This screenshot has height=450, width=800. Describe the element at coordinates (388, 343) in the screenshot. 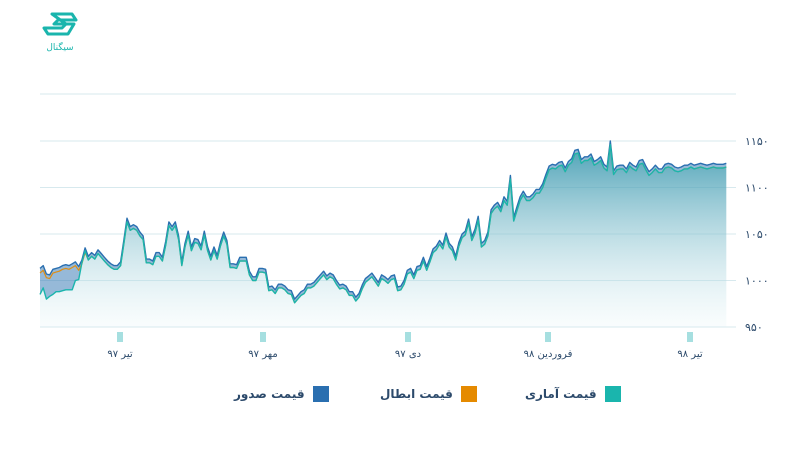

I see `x-axis: تیر ۹۷ مهر ۹۷ دی ۹۷ فروردین ۹۸ تیر ۹۸` at that location.